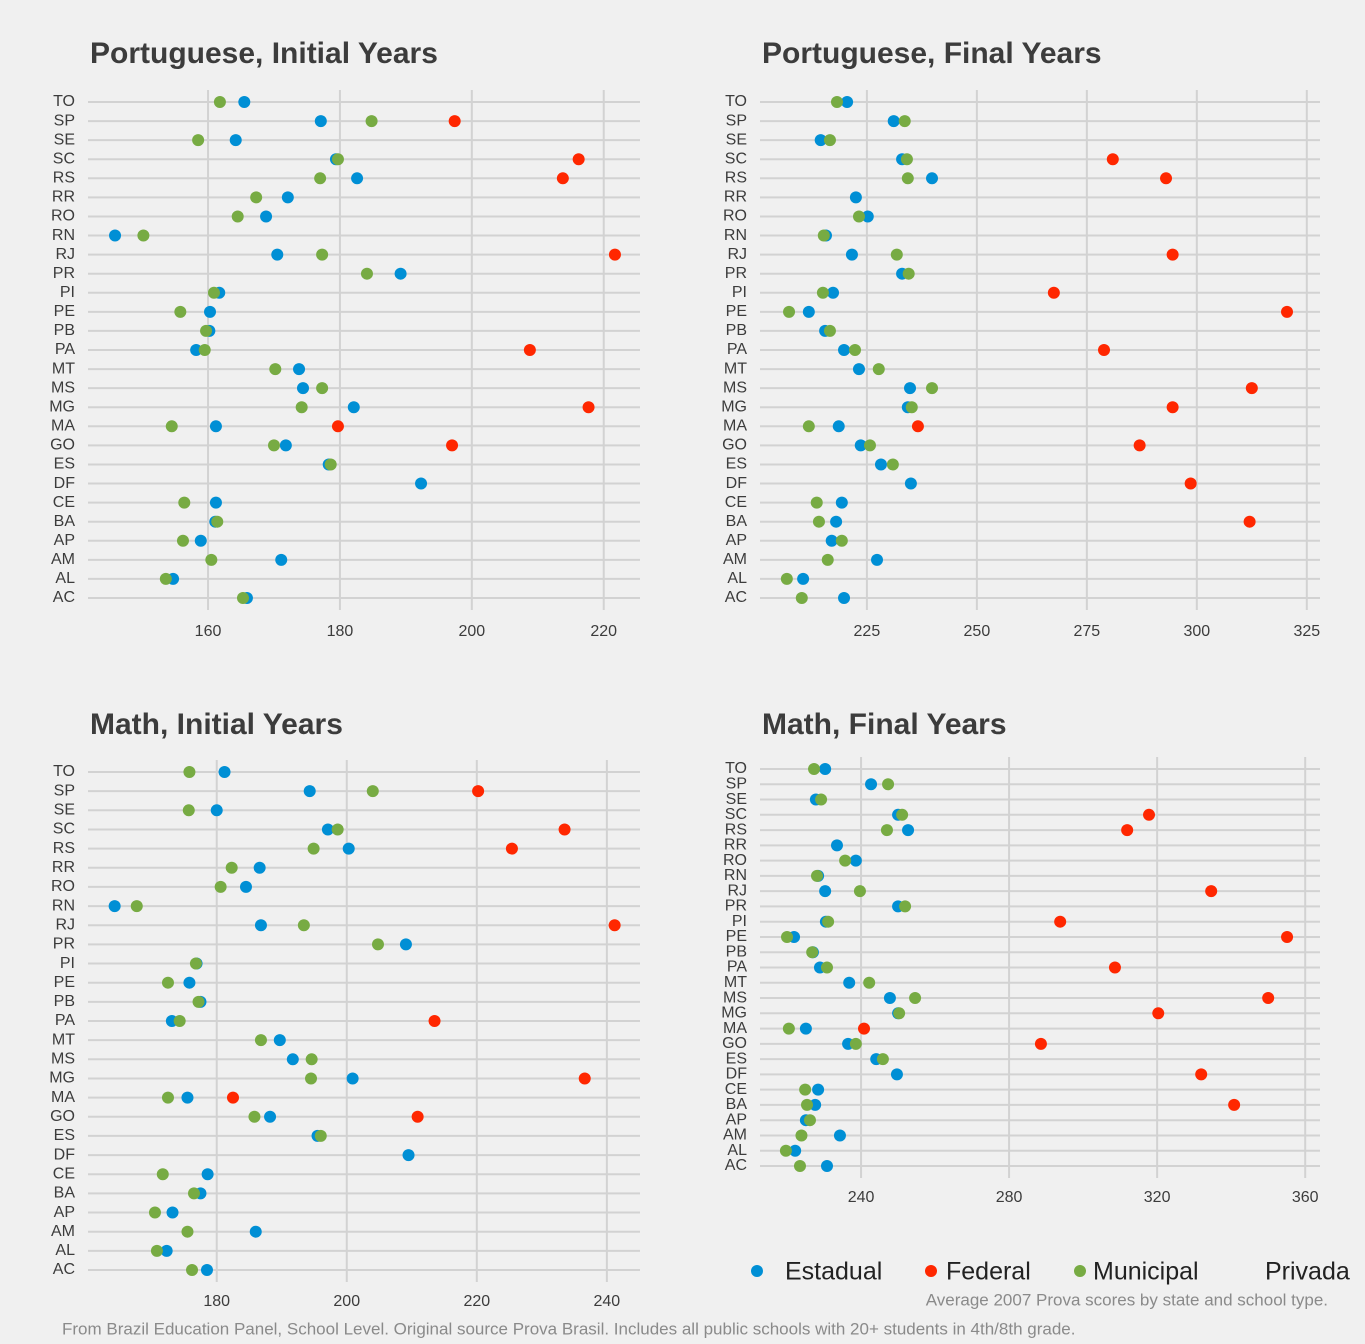  Describe the element at coordinates (64, 790) in the screenshot. I see `category-label: SP` at that location.